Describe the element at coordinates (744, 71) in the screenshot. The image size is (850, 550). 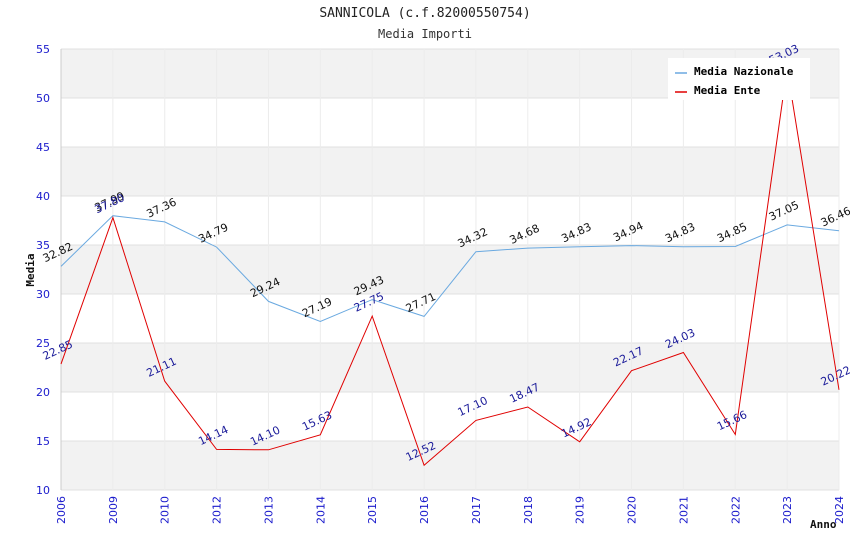
I see `legend-label-media-nazionale: Media Nazionale` at that location.